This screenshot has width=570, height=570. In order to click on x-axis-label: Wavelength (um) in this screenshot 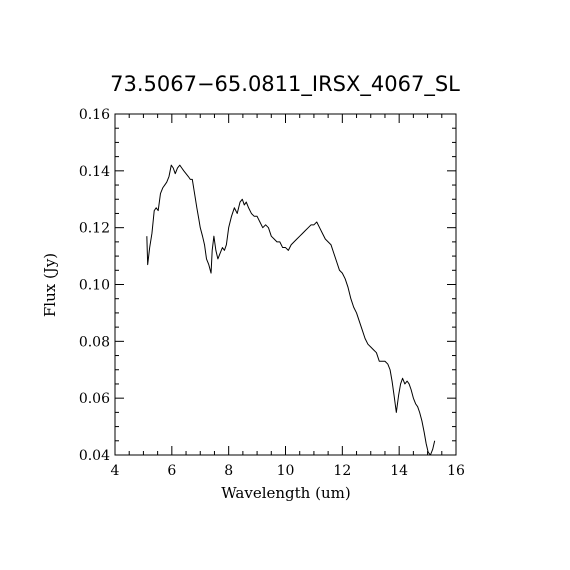, I will do `click(285, 493)`.